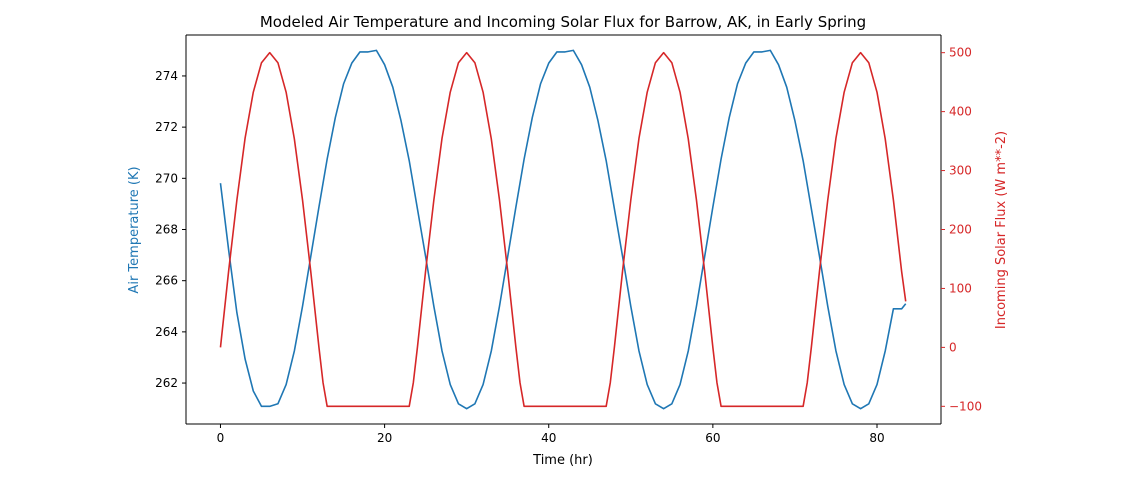  What do you see at coordinates (960, 230) in the screenshot?
I see `y-right-tick-label: 200` at bounding box center [960, 230].